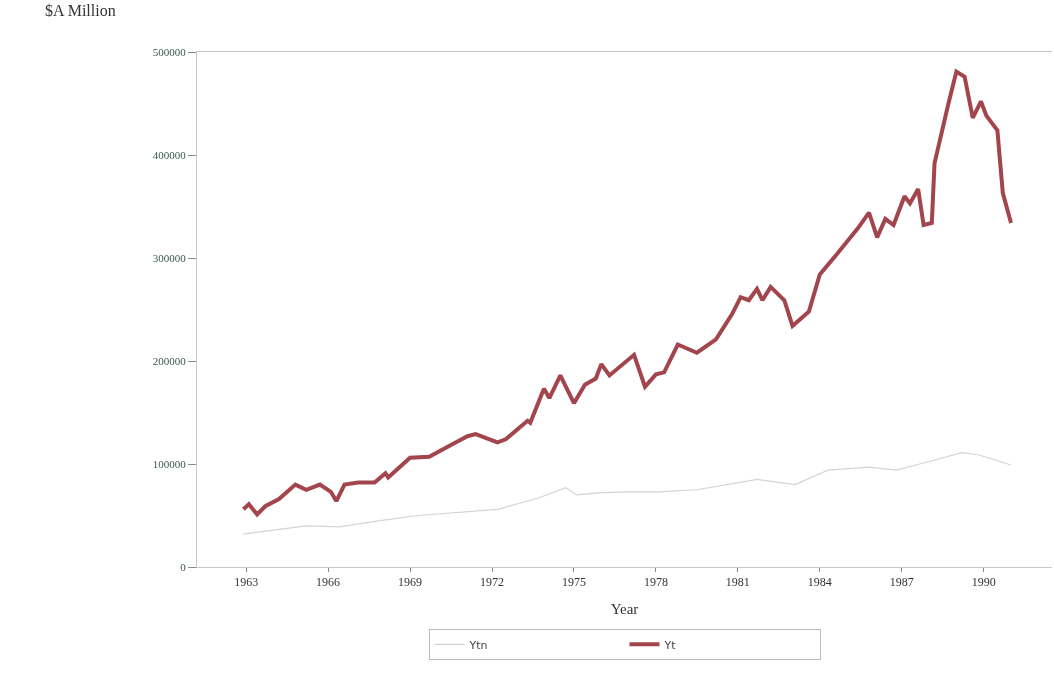 Image resolution: width=1054 pixels, height=677 pixels. I want to click on x-tick-label: 1966, so click(328, 582).